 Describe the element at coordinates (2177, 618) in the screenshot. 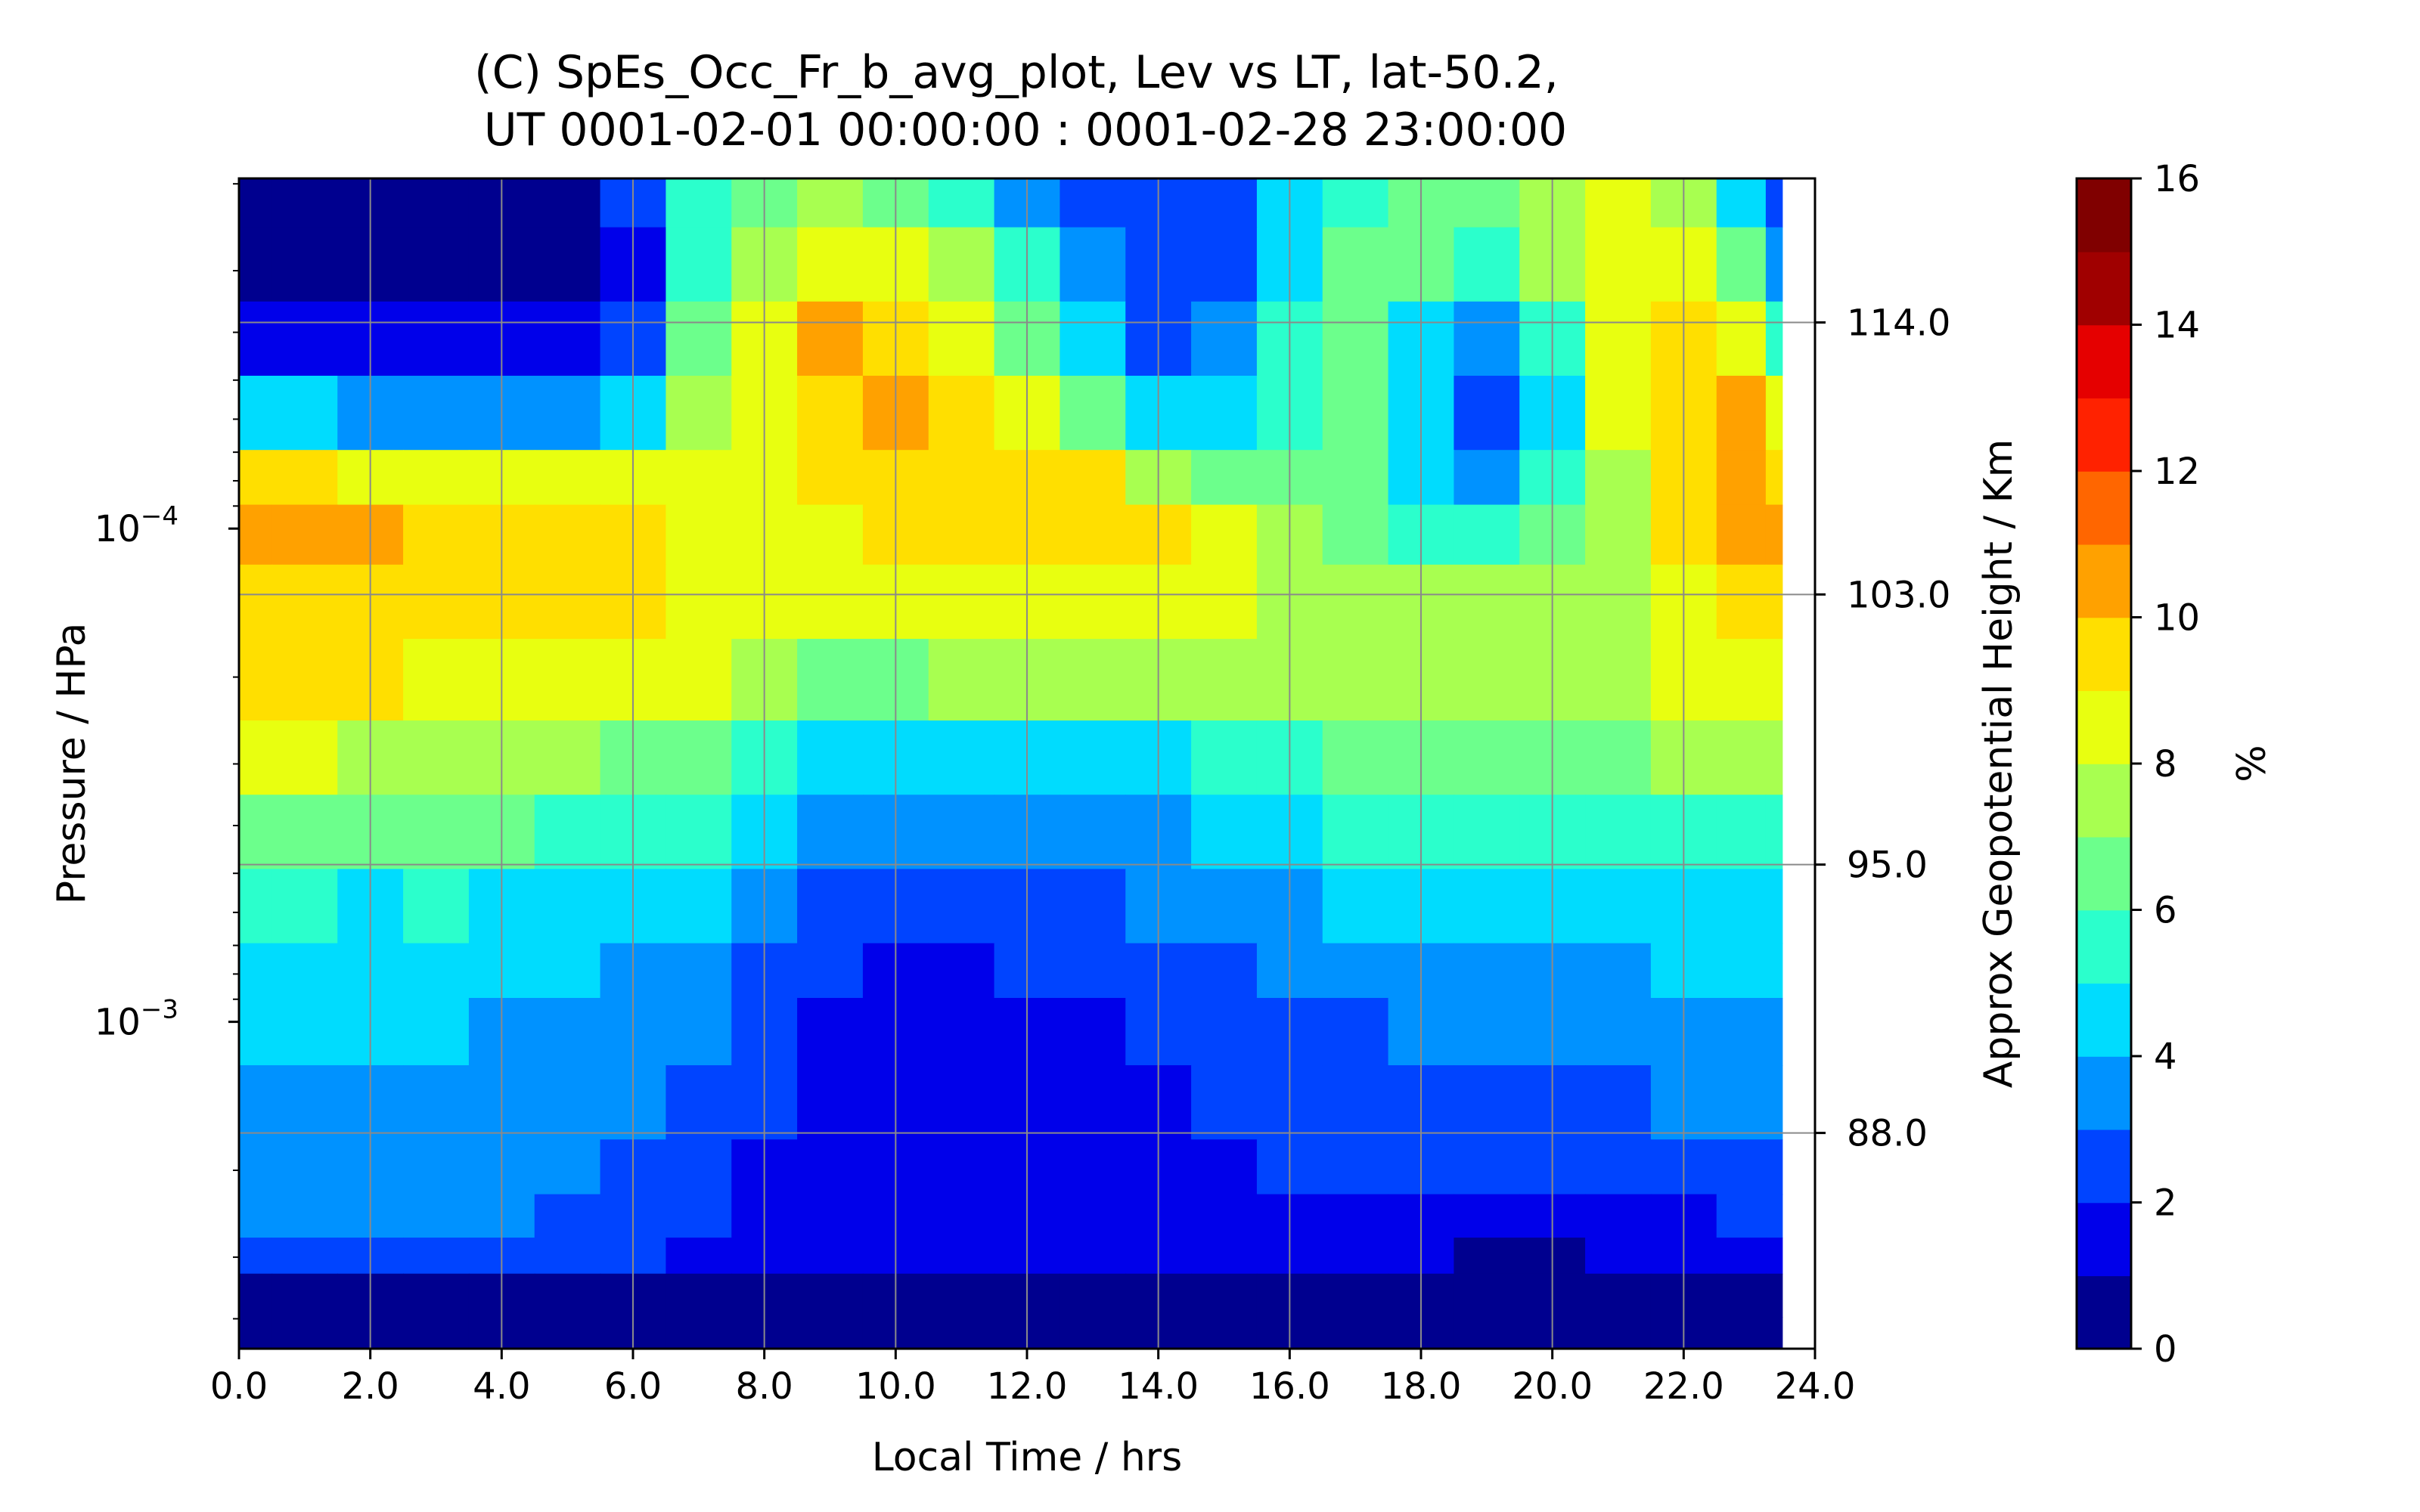

I see `colorbar-tick-label: 10` at that location.